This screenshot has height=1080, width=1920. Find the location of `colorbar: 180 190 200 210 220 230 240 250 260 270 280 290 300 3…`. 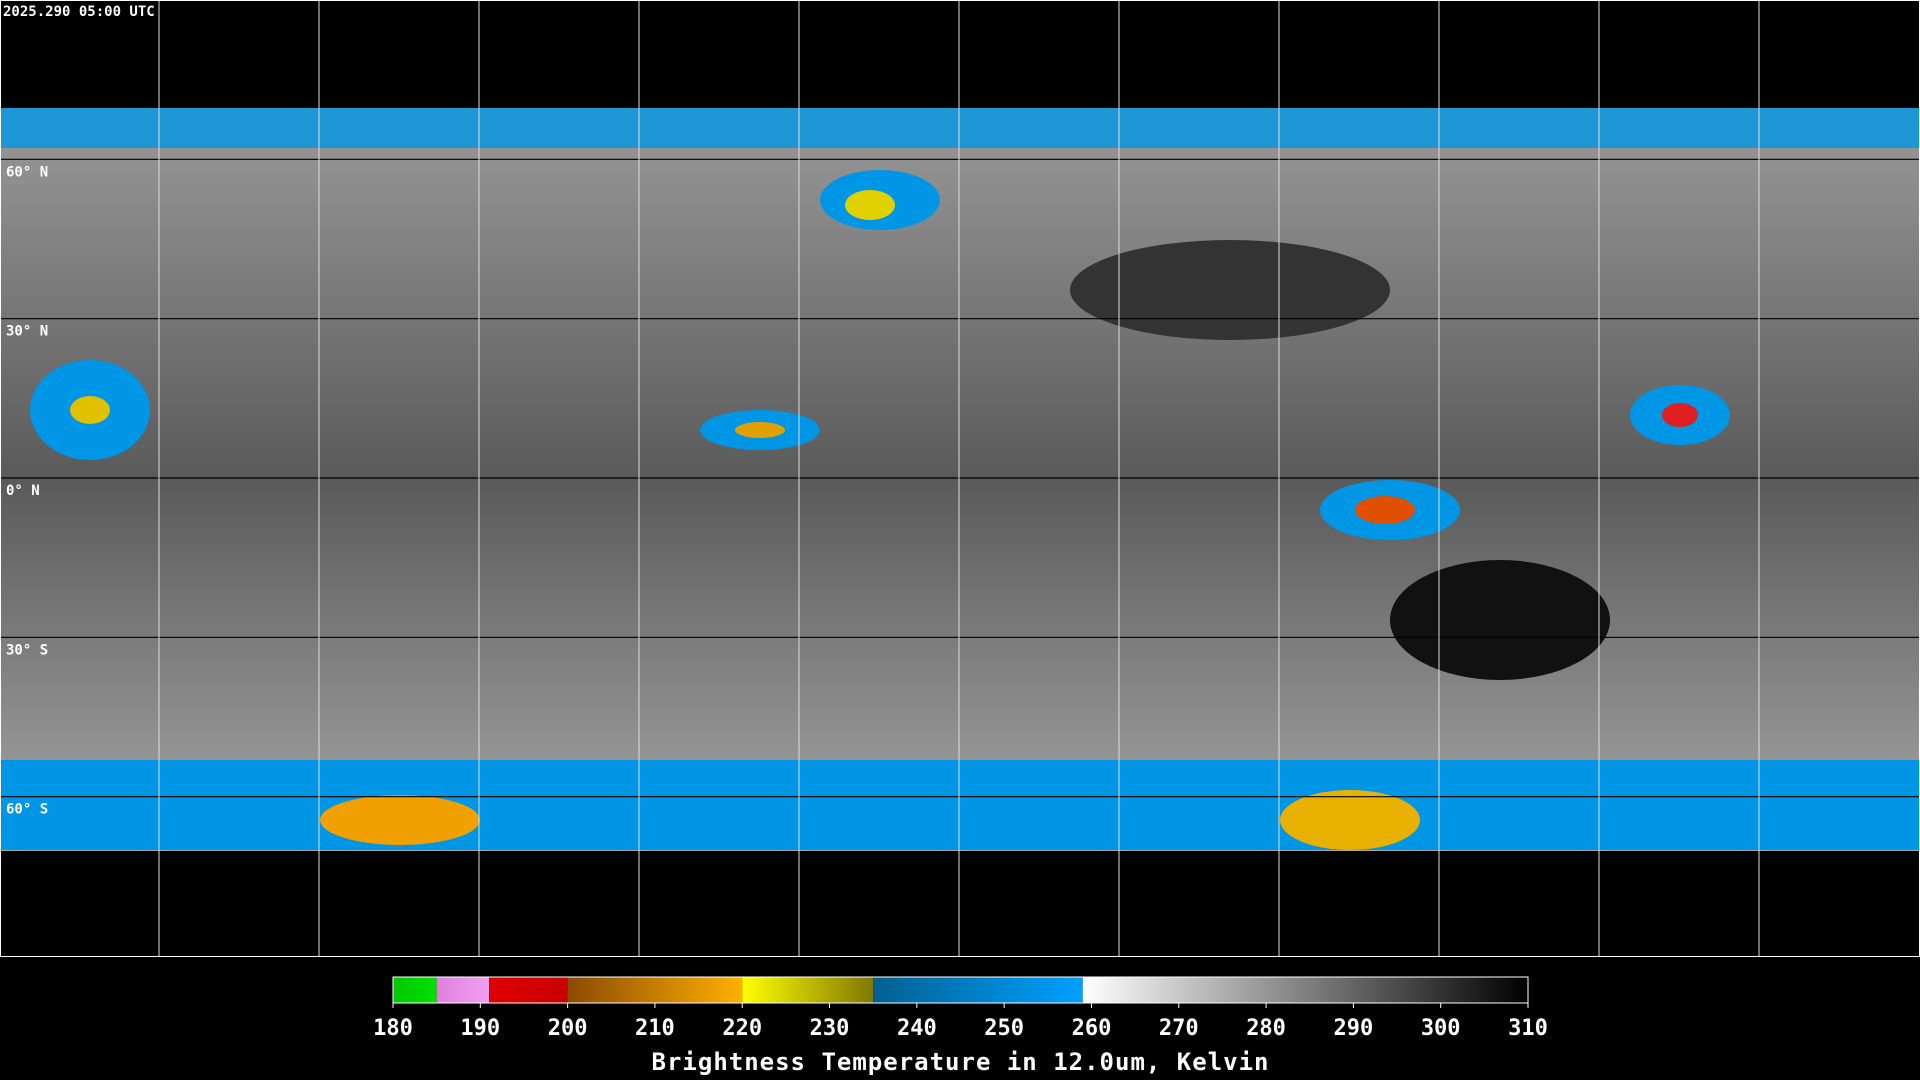

colorbar: 180 190 200 210 220 230 240 250 260 270 280 290 300 3… is located at coordinates (960, 1026).